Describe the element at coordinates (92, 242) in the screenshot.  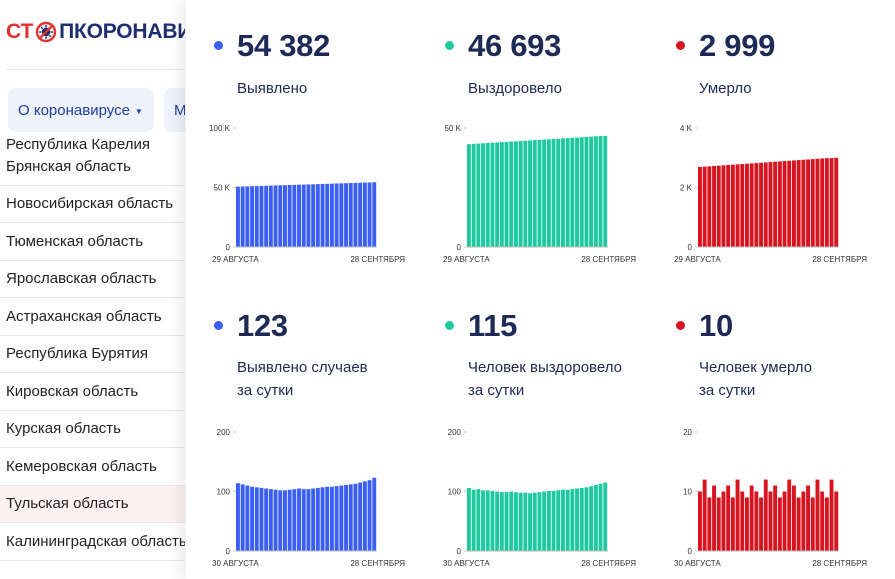
I see `region-item: Тюменская область` at that location.